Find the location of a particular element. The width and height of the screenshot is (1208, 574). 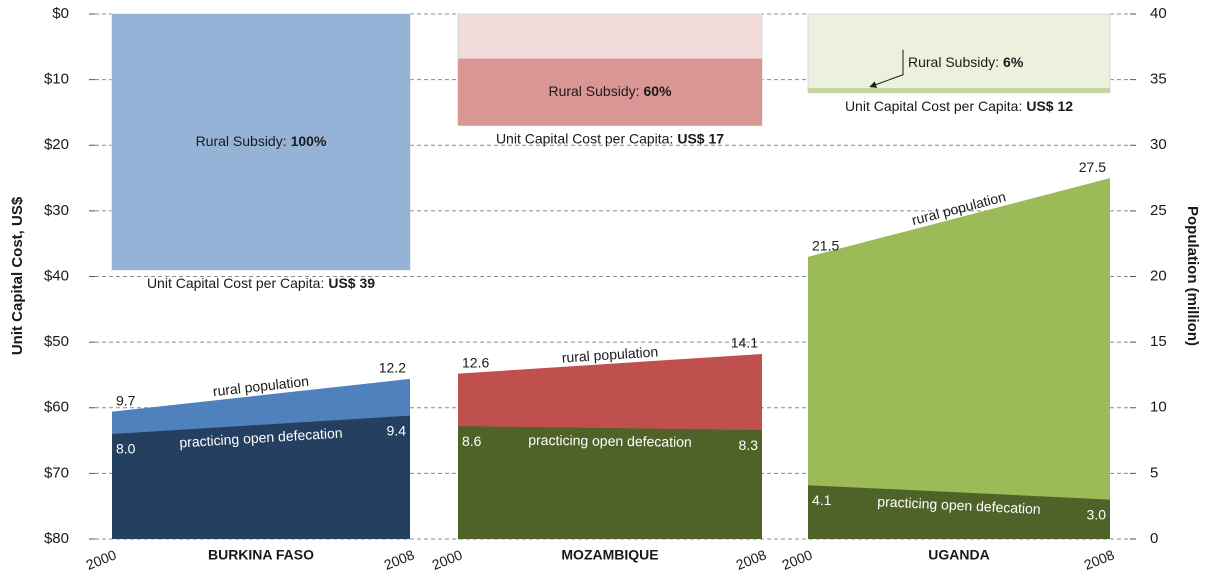

value-label: 12.6 is located at coordinates (475, 362).